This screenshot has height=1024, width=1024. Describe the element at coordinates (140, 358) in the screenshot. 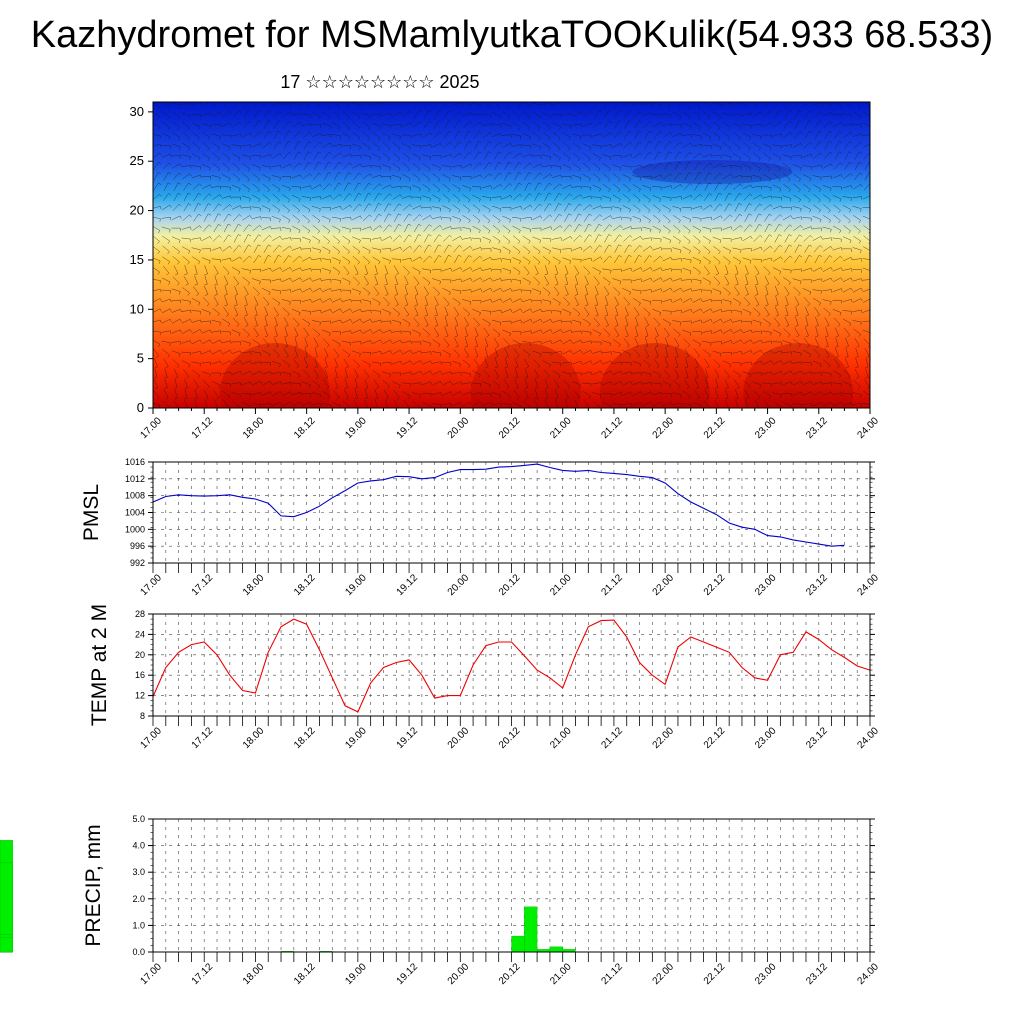

I see `heatmap-ytick-label: 5` at that location.